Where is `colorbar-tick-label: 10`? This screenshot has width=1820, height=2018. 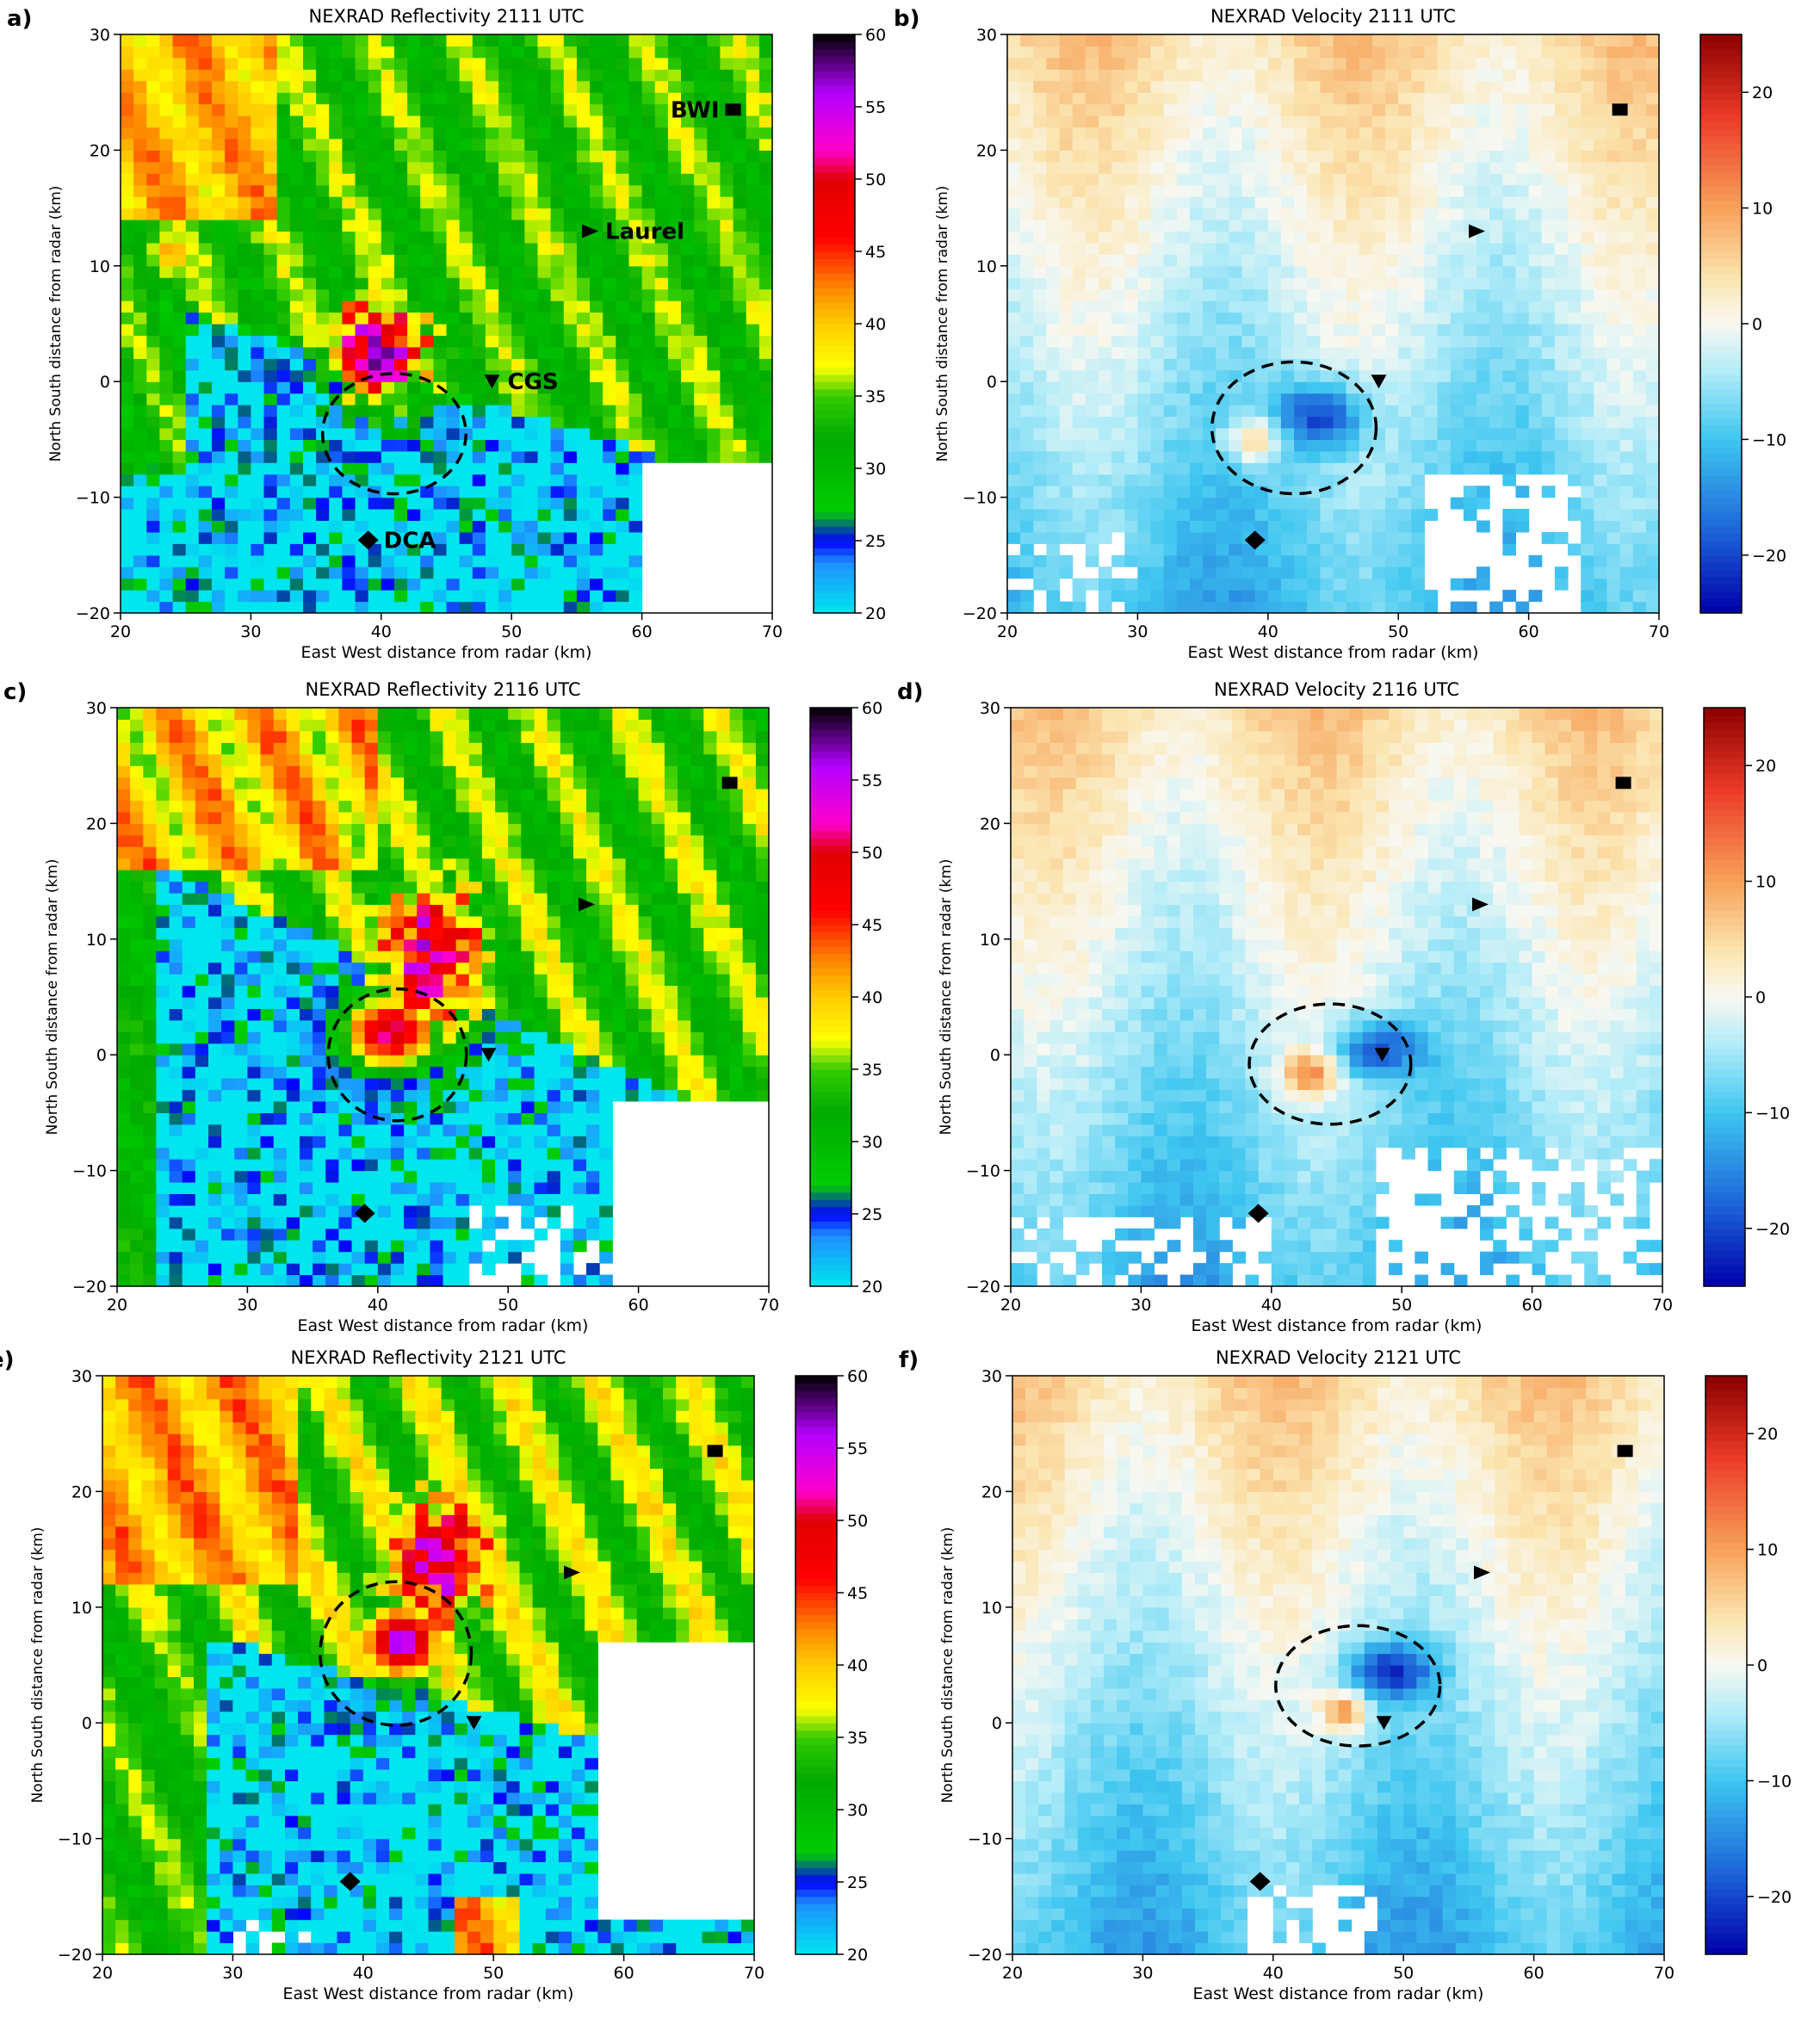 colorbar-tick-label: 10 is located at coordinates (1762, 209).